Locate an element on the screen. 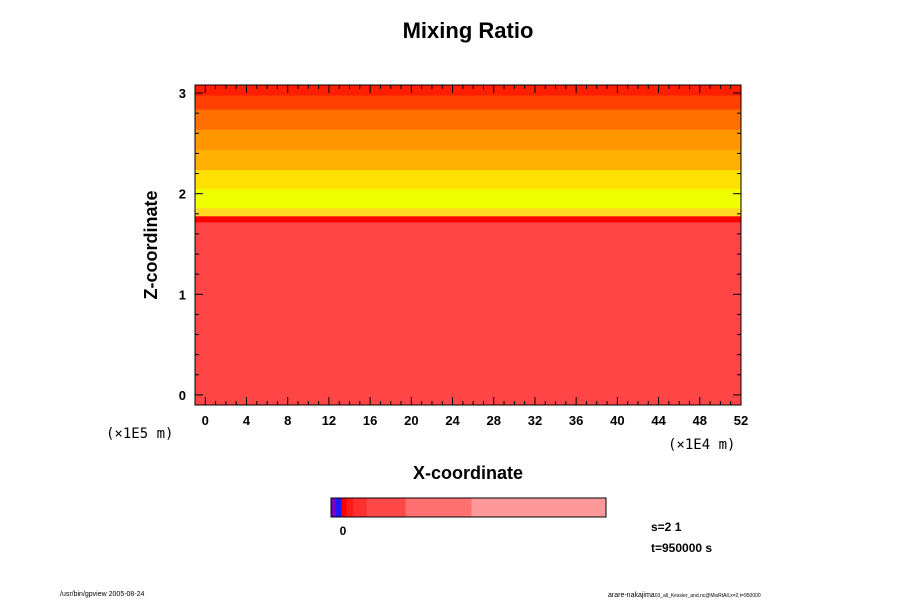 This screenshot has width=900, height=600. y-tick-label: 2 is located at coordinates (182, 194).